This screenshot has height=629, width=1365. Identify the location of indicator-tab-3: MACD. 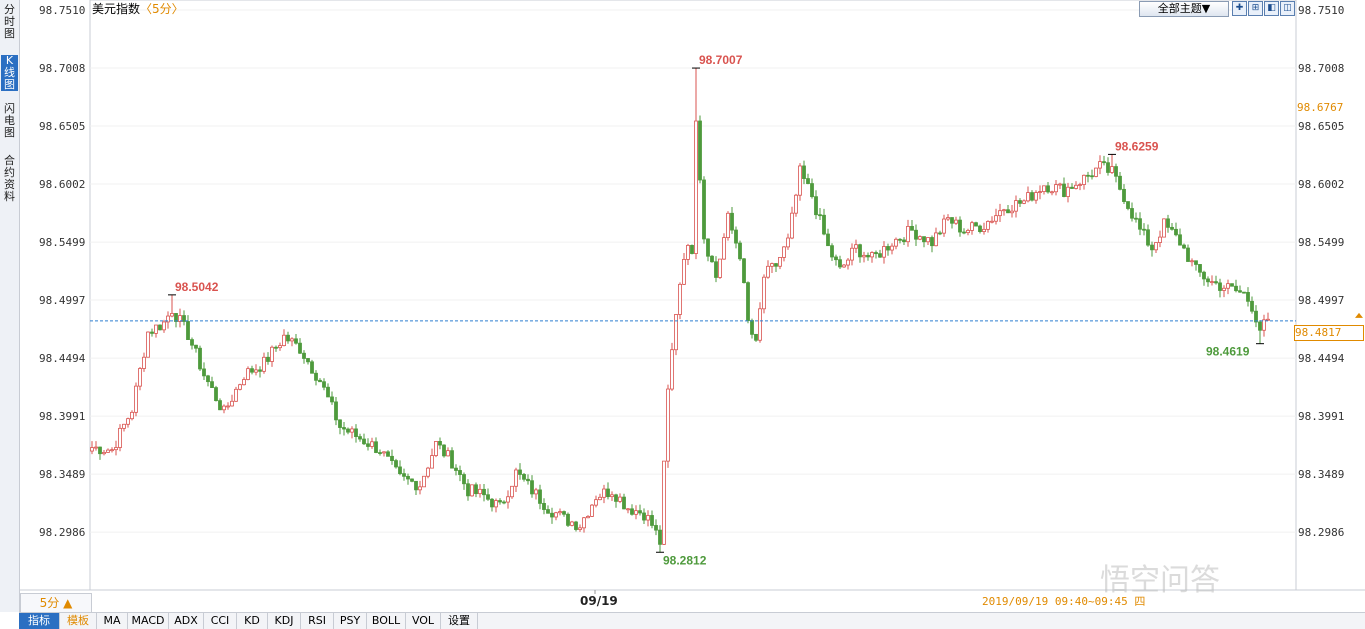
(148, 621).